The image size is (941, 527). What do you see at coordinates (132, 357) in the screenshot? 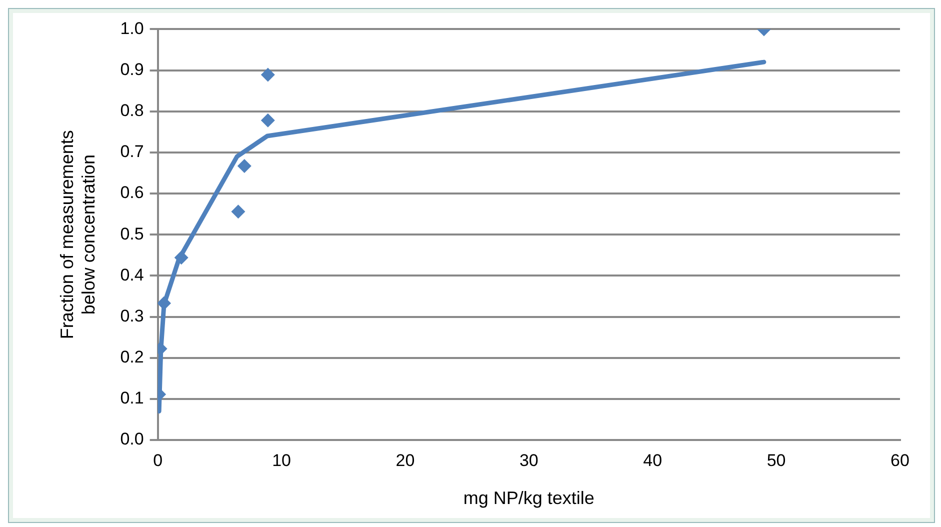
I see `y-tick-label: 0.2` at bounding box center [132, 357].